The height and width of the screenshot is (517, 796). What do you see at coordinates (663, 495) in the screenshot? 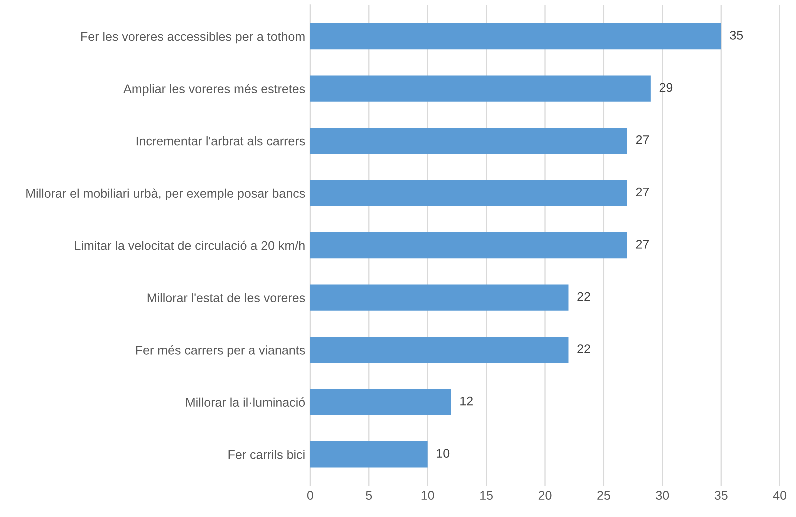
I see `x-tick-label: 30` at bounding box center [663, 495].